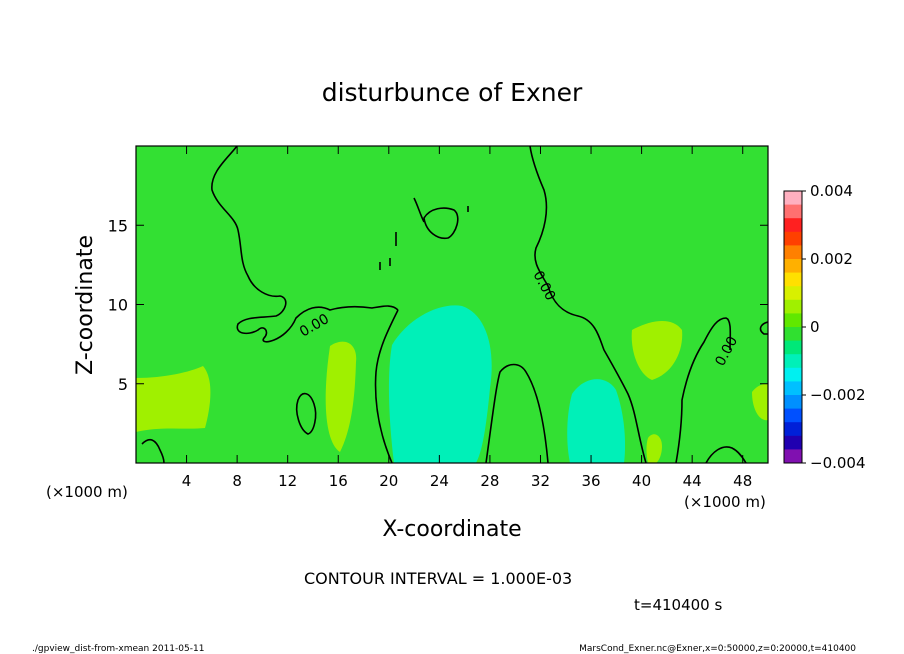 The height and width of the screenshot is (654, 904). Describe the element at coordinates (237, 481) in the screenshot. I see `x-tick-label: 8` at that location.